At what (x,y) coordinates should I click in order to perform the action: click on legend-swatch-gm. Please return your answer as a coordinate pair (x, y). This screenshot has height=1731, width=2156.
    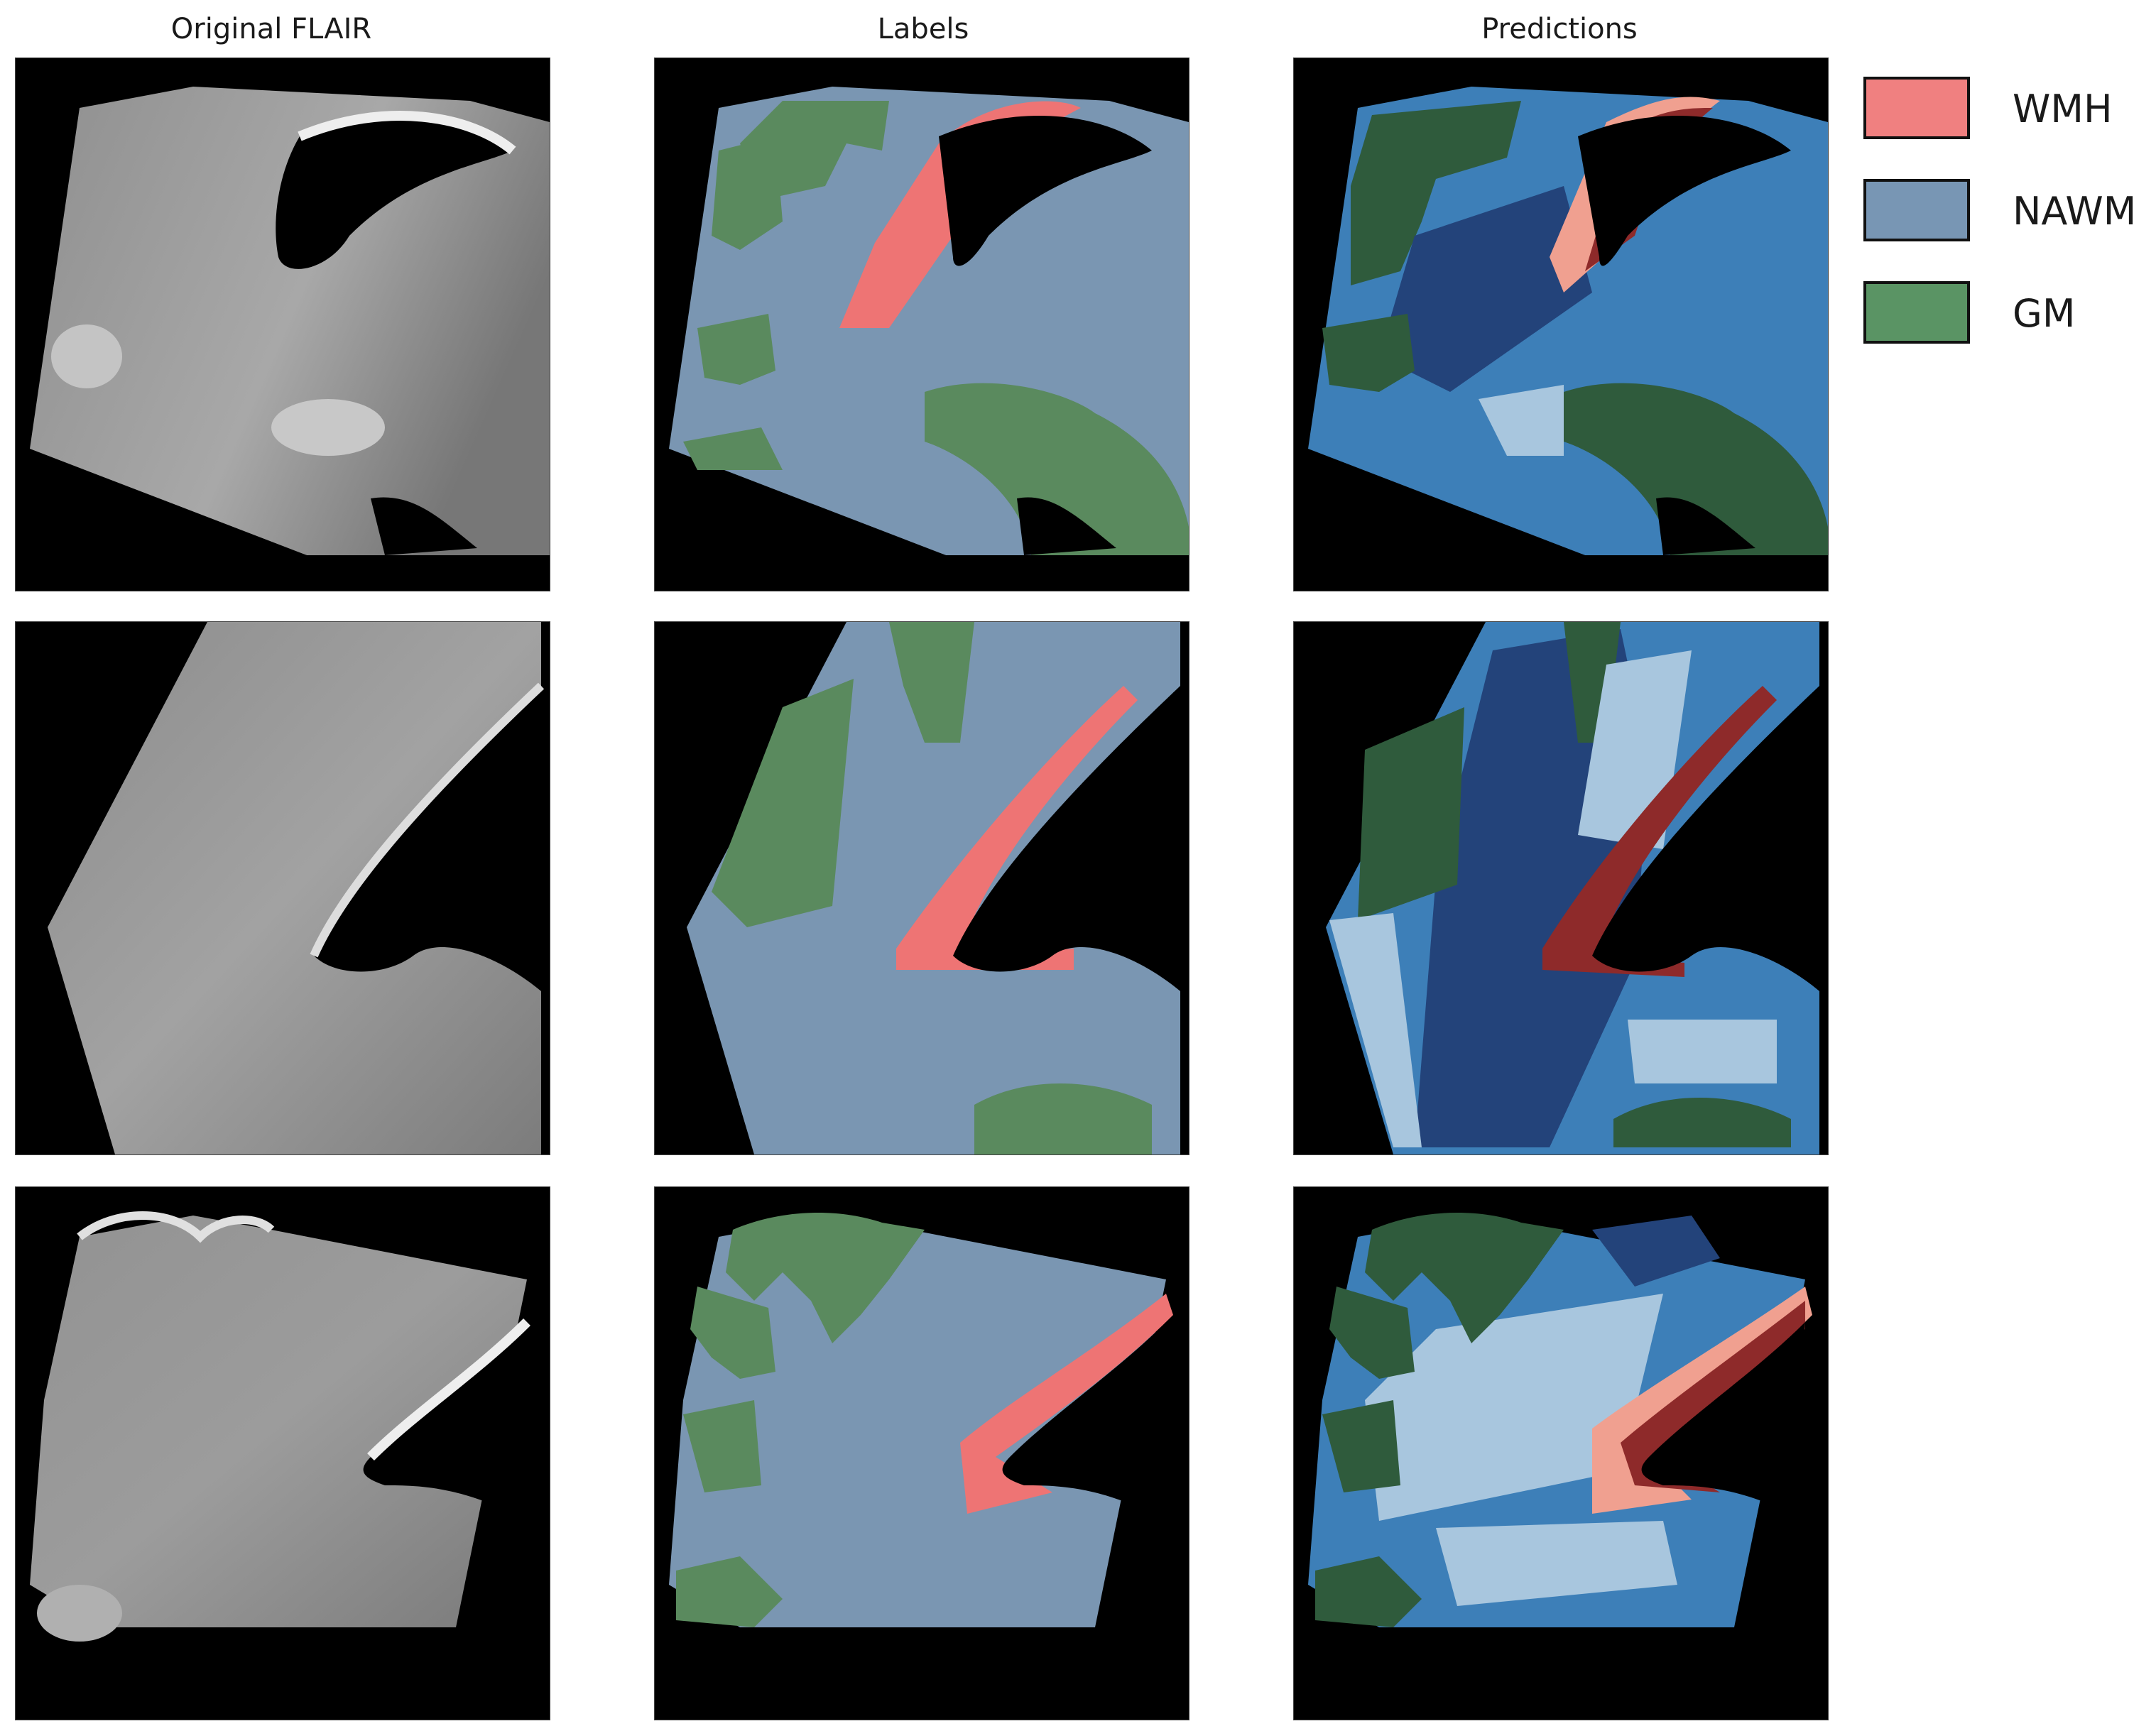
    Looking at the image, I should click on (1916, 312).